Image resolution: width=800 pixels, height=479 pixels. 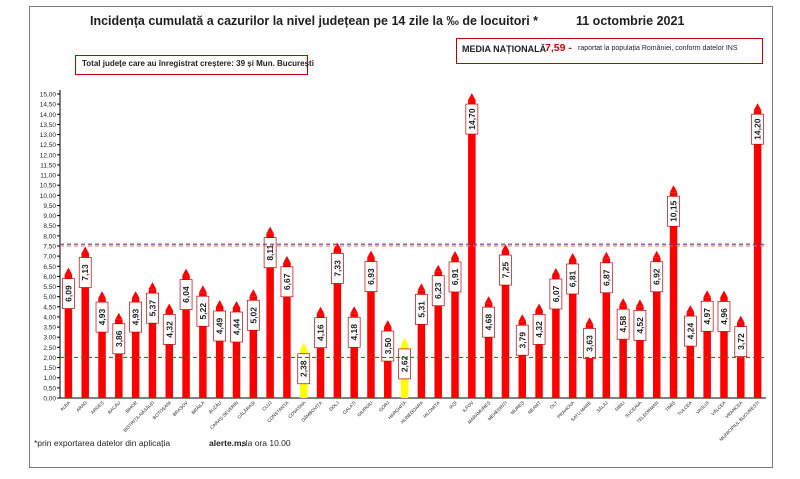 I want to click on svg-text: 5,31, so click(x=421, y=309).